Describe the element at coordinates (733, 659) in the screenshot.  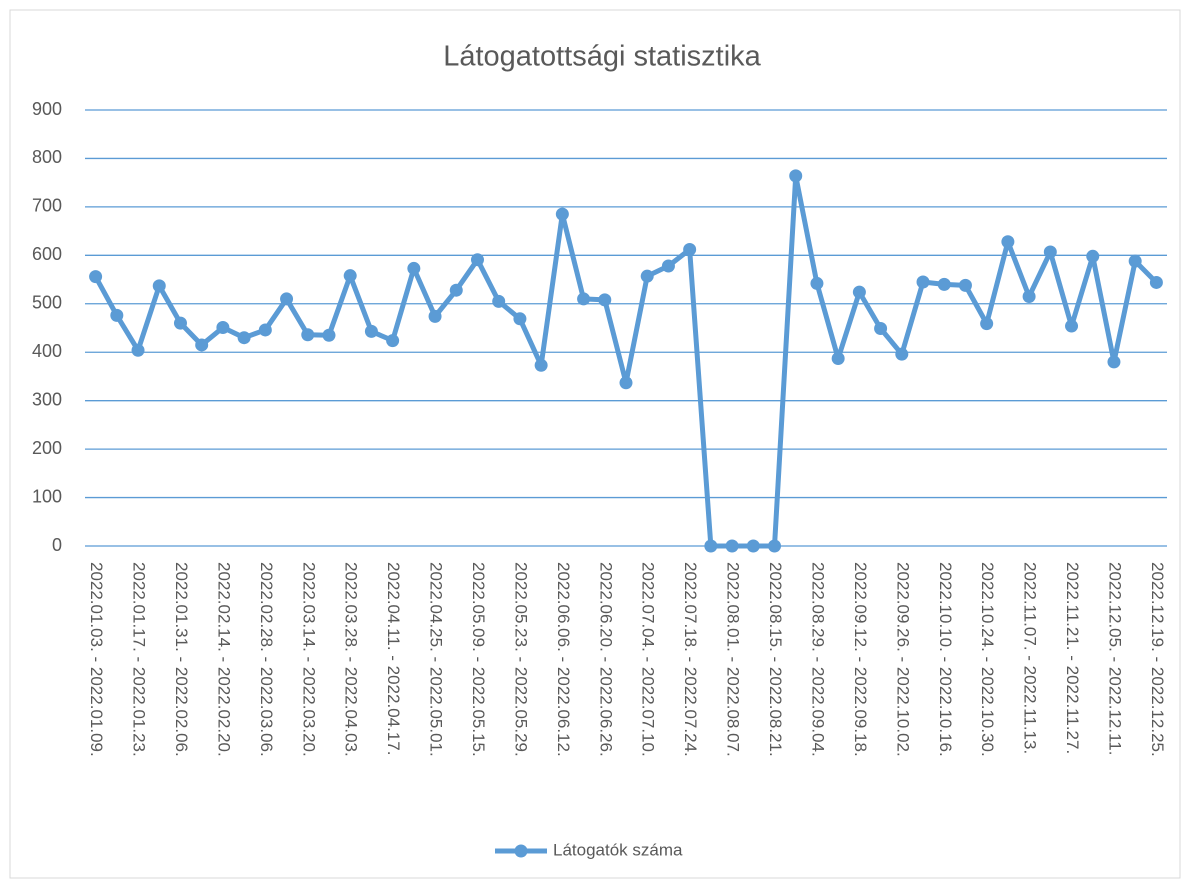
I see `x-tick-label: 2022.08.01. - 2022.08.07.` at that location.